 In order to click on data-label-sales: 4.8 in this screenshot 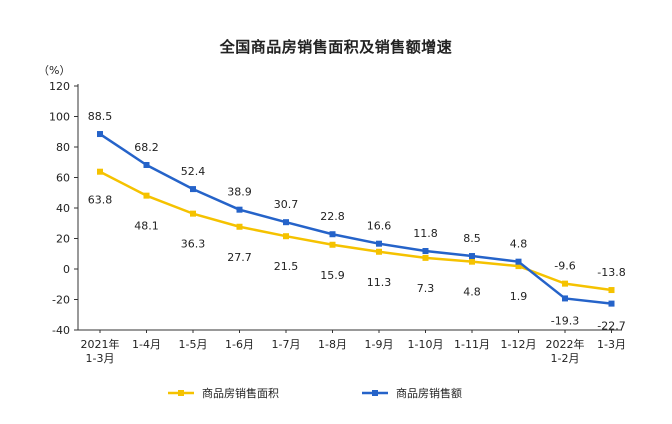, I will do `click(519, 244)`.